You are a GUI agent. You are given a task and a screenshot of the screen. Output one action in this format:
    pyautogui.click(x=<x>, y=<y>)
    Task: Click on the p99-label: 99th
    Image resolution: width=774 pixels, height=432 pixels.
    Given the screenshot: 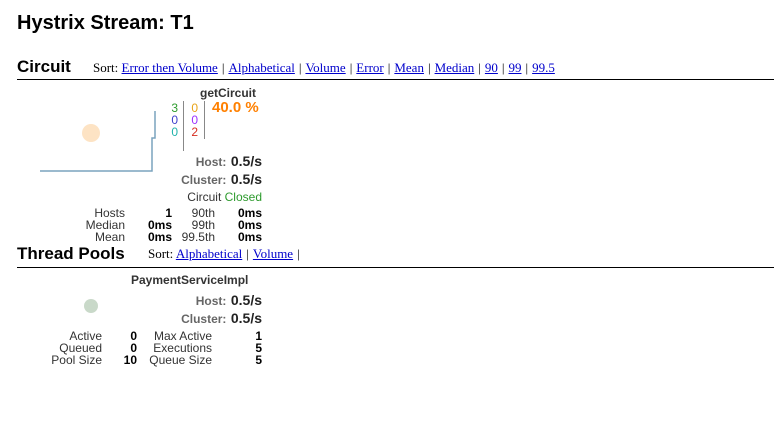 What is the action you would take?
    pyautogui.click(x=203, y=225)
    